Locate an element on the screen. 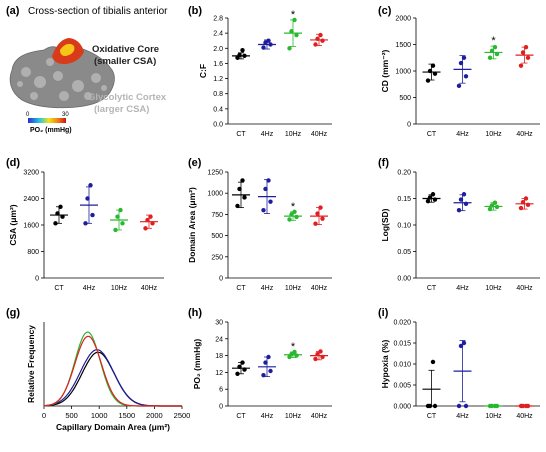 This screenshot has width=546, height=452. x-axis-label: Capillary Domain Area (μm²) is located at coordinates (113, 427).